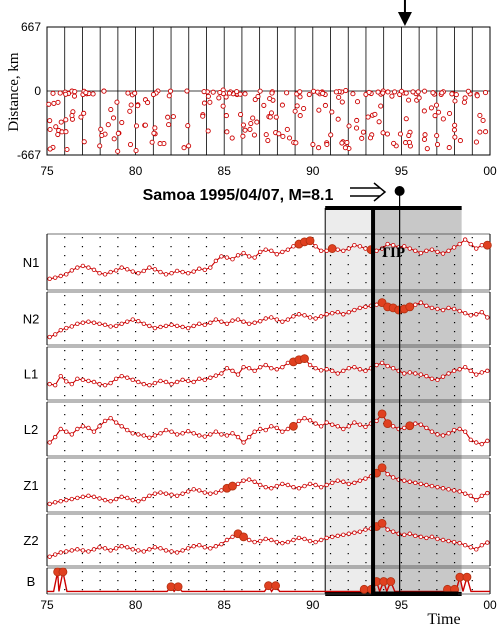 The height and width of the screenshot is (625, 500). What do you see at coordinates (410, 307) in the screenshot?
I see `alarm-point` at bounding box center [410, 307].